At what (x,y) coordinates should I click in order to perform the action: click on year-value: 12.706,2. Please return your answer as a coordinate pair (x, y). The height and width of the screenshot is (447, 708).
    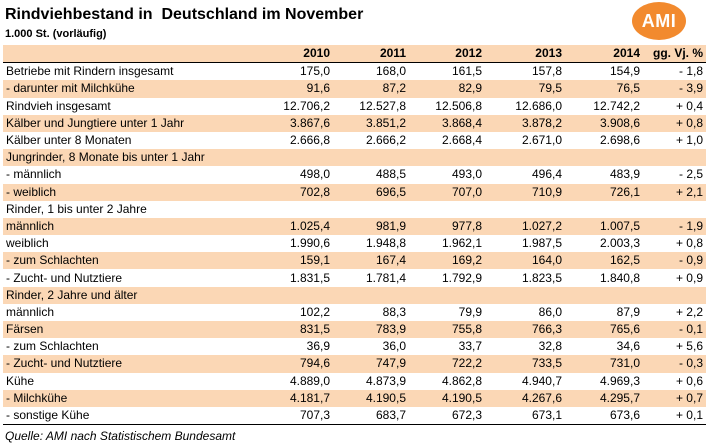
    Looking at the image, I should click on (306, 105).